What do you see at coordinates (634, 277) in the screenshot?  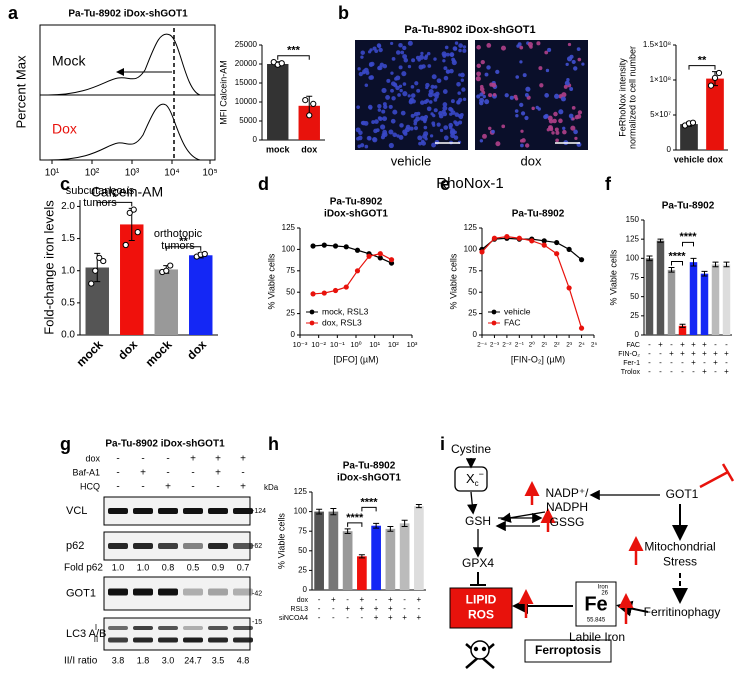 I see `y-tick-label: 75` at bounding box center [634, 277].